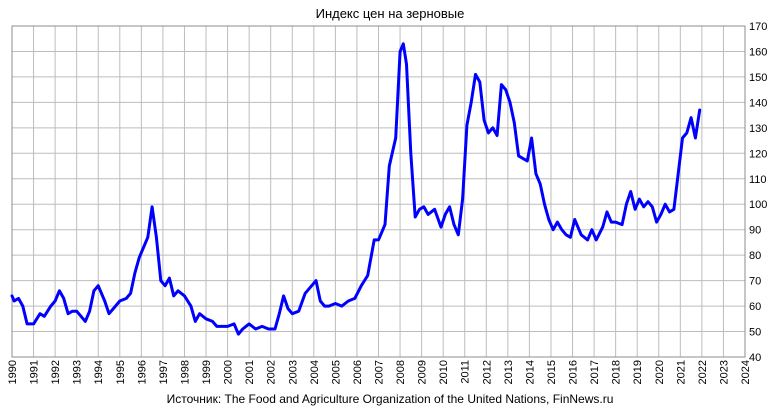 The width and height of the screenshot is (780, 411). Describe the element at coordinates (185, 372) in the screenshot. I see `x-tick-label: 1998` at that location.